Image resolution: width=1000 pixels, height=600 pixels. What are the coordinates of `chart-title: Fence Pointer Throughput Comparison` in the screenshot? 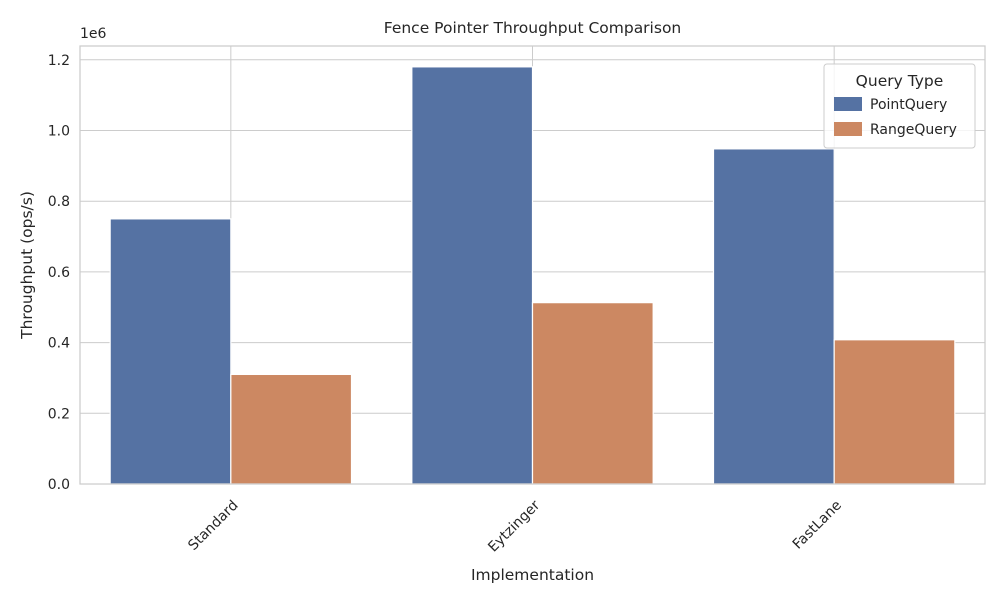 It's located at (533, 28).